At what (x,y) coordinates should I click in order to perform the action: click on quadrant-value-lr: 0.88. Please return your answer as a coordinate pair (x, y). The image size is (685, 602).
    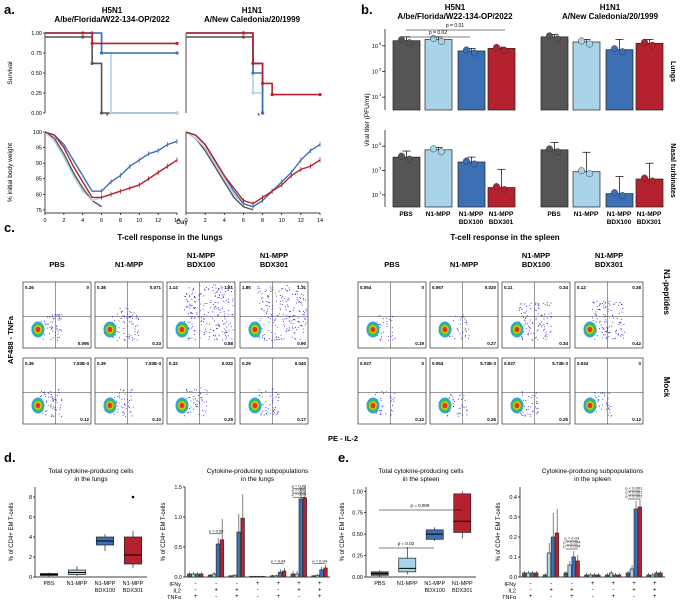
    Looking at the image, I should click on (228, 343).